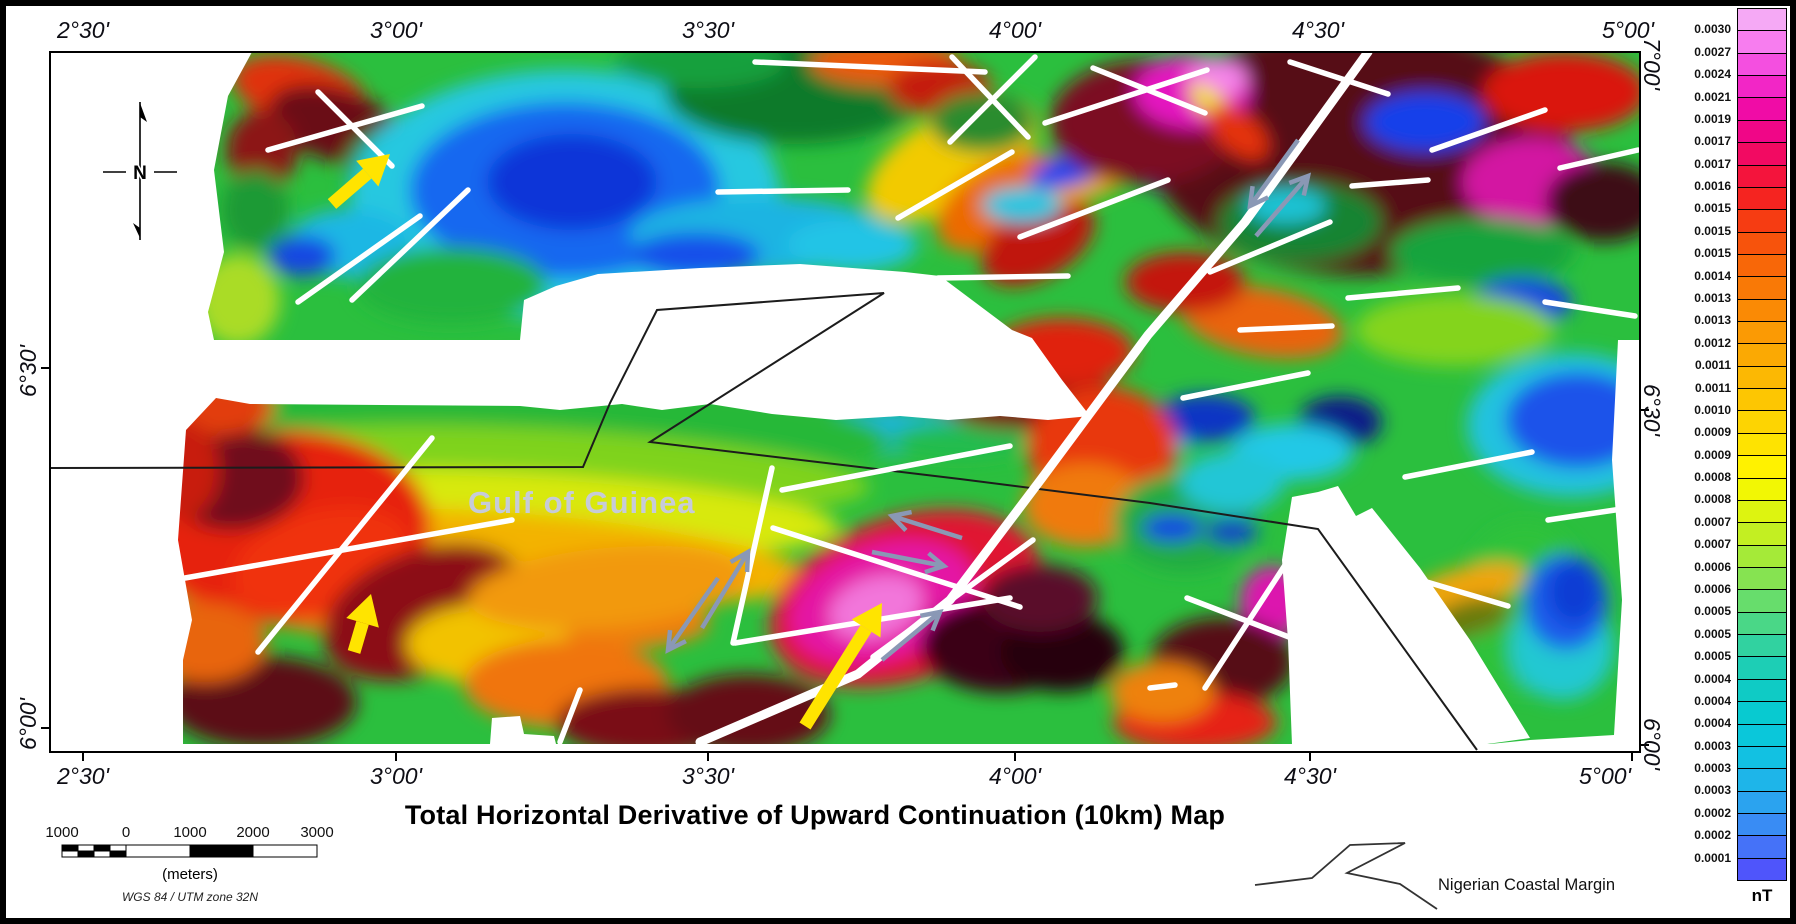 The height and width of the screenshot is (924, 1796). What do you see at coordinates (373, 170) in the screenshot?
I see `yellow-arrow-head` at bounding box center [373, 170].